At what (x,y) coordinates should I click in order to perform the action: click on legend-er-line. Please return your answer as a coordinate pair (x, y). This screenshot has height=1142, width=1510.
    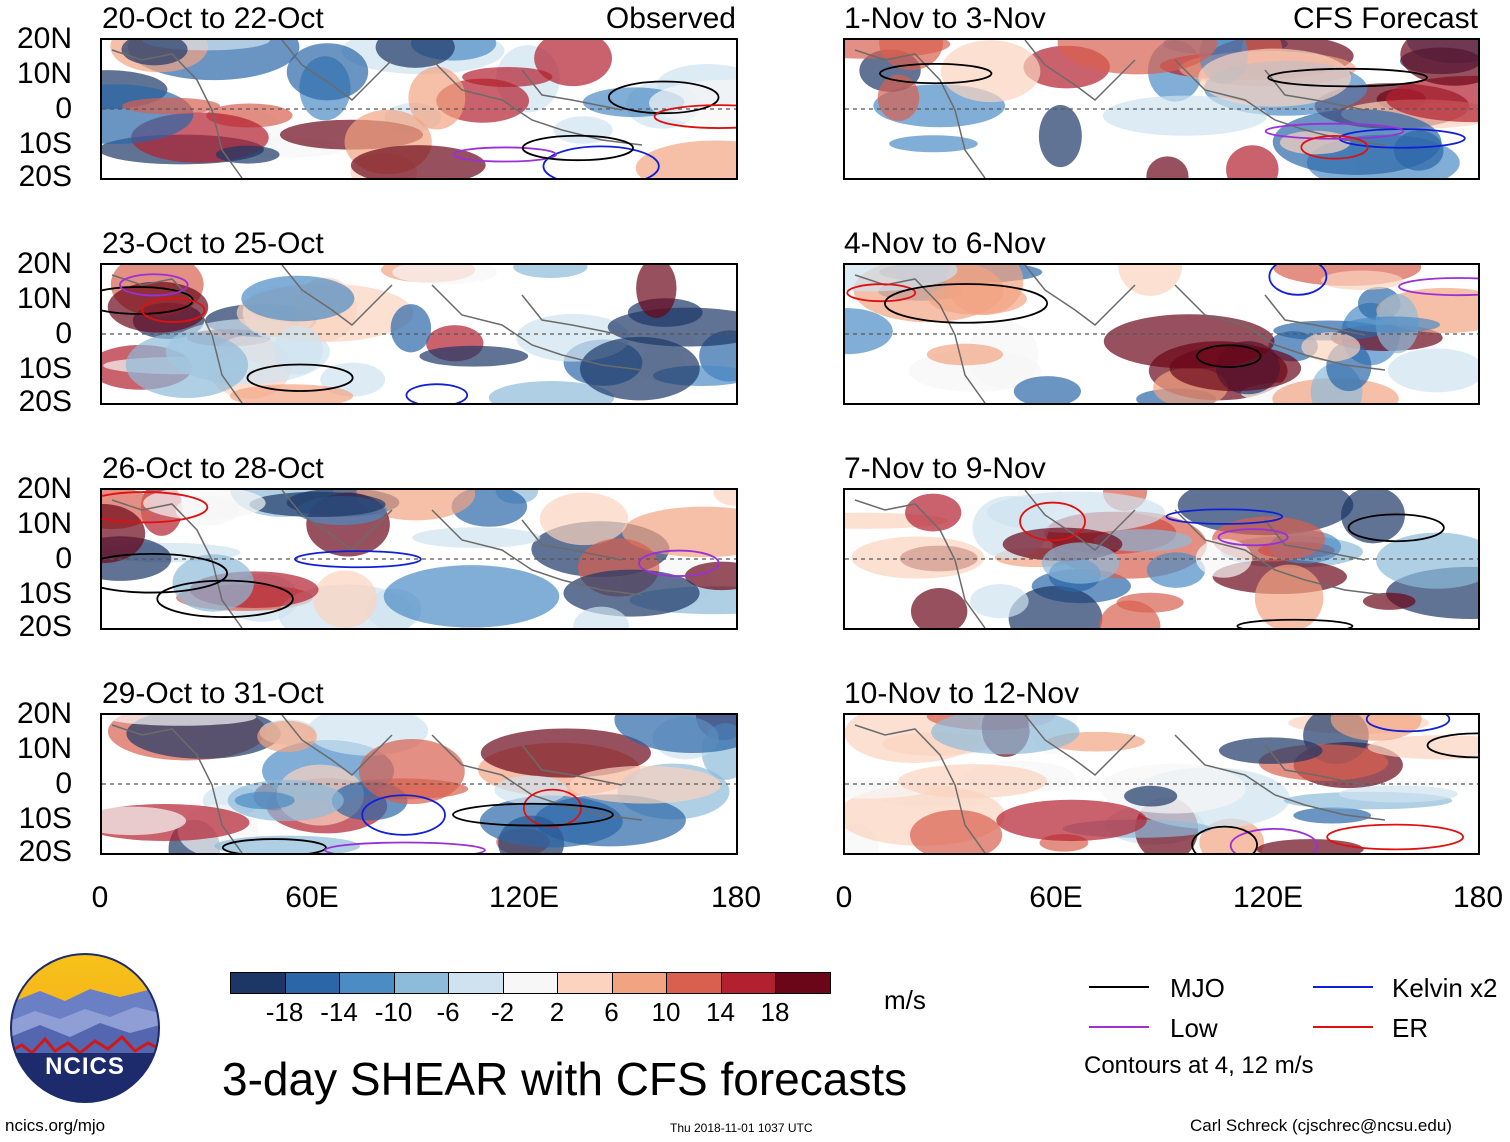
    Looking at the image, I should click on (1343, 1027).